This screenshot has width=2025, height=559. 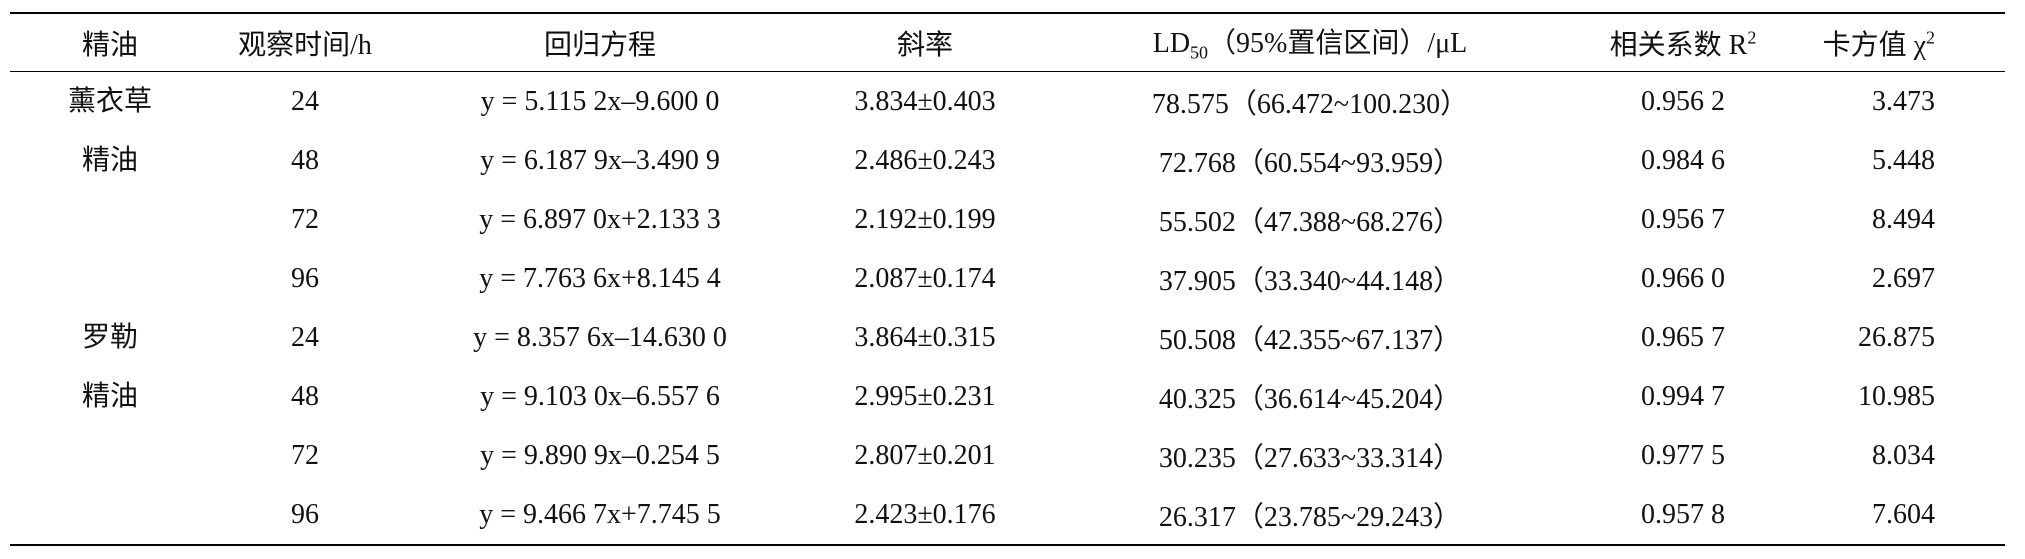 I want to click on cell: y = 6.187 9x–3.490 9, so click(x=600, y=160).